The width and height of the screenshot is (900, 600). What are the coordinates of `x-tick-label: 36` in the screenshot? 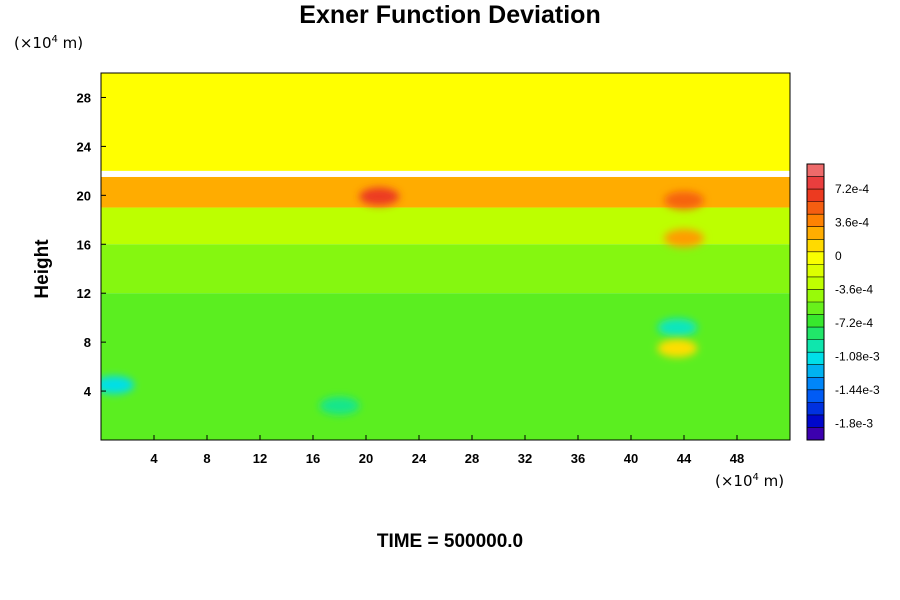 It's located at (578, 458).